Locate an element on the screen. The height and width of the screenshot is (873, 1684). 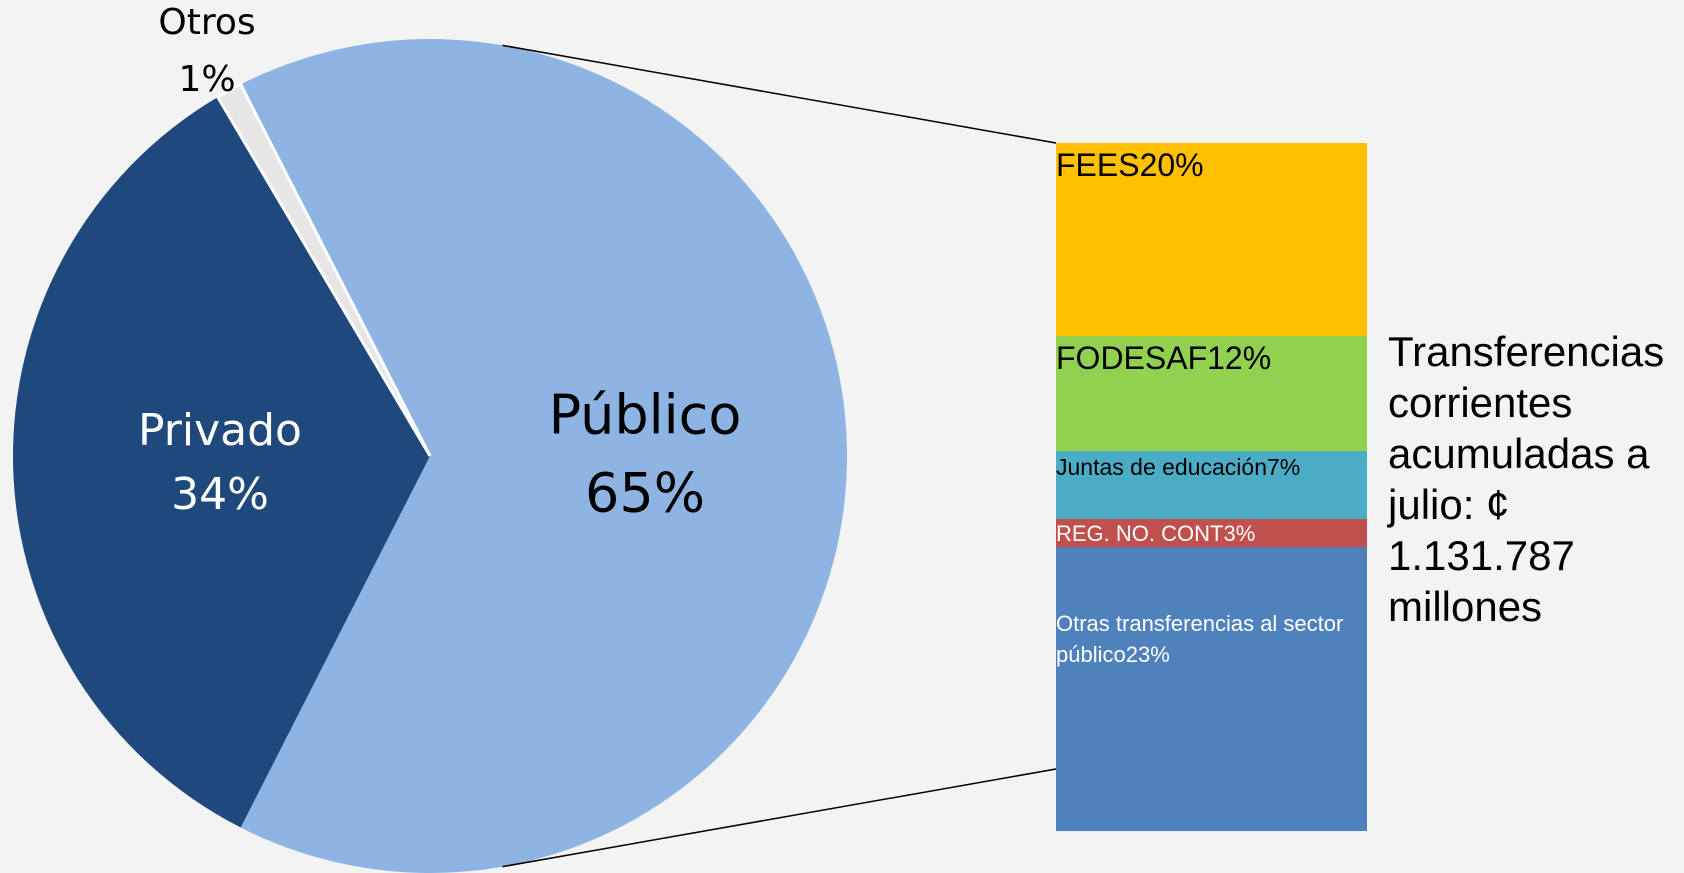
bar-segment: Juntas de educación7% is located at coordinates (1211, 485).